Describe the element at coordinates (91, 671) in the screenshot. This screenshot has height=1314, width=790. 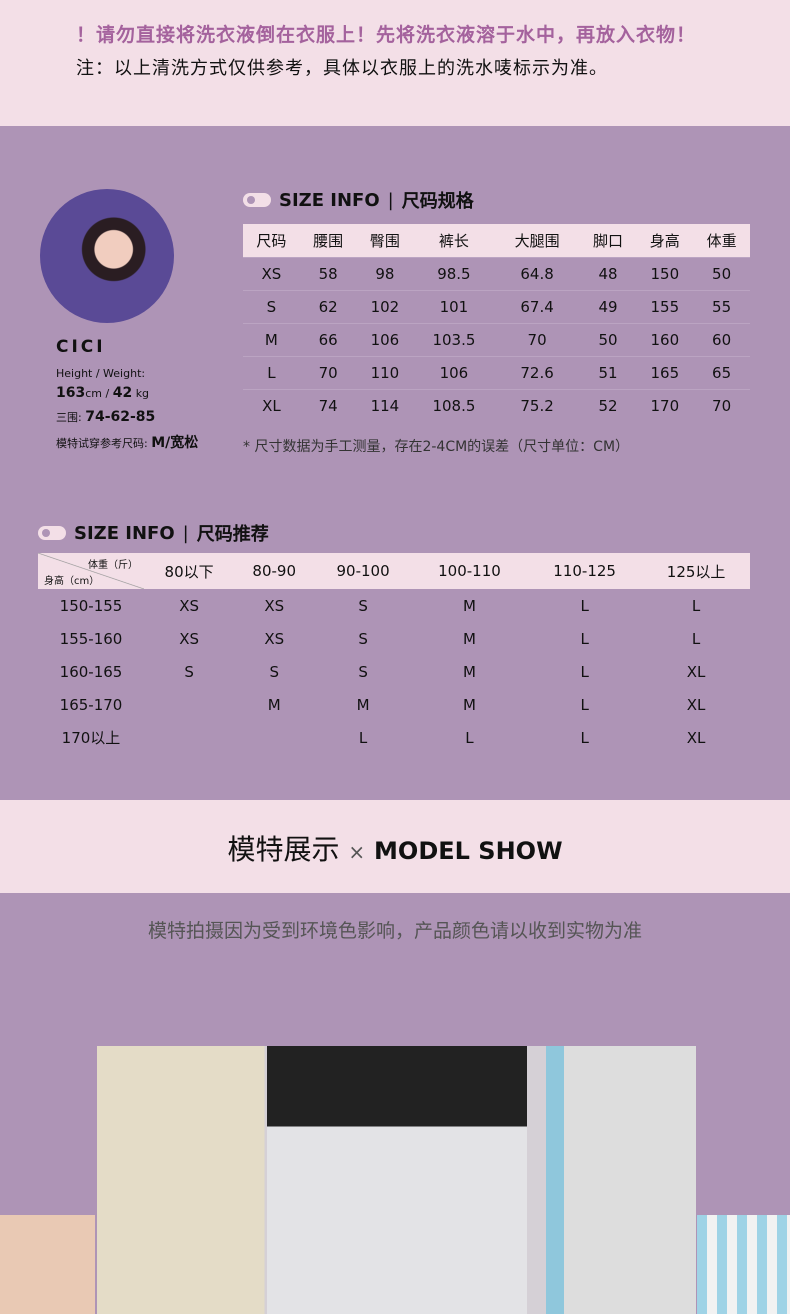
I see `table-cell: 160-165` at that location.